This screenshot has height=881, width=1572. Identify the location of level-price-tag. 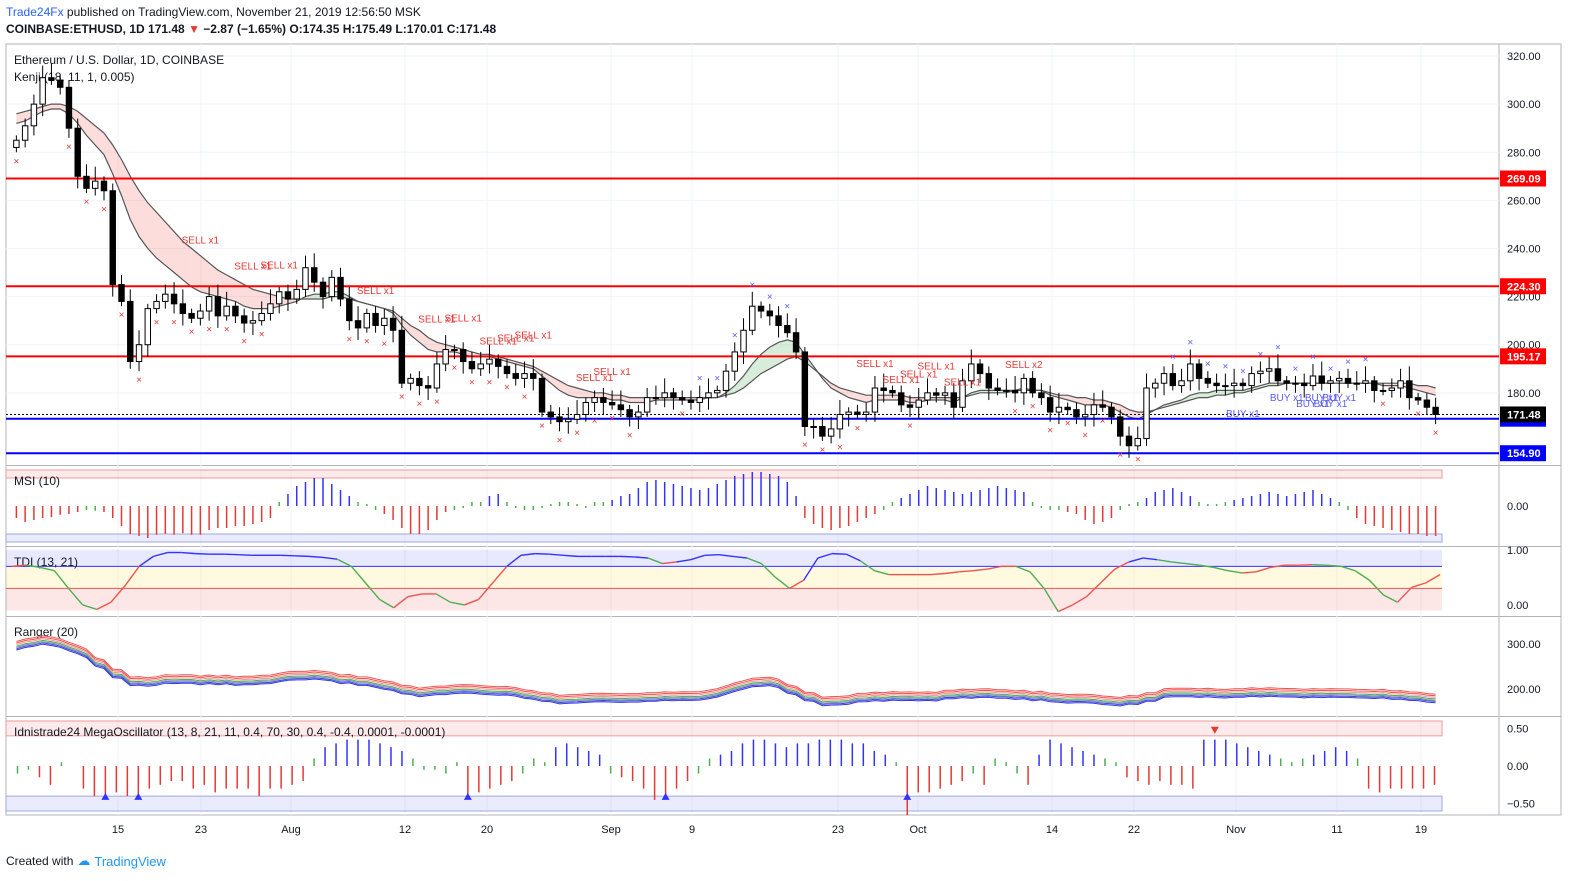
(1523, 178).